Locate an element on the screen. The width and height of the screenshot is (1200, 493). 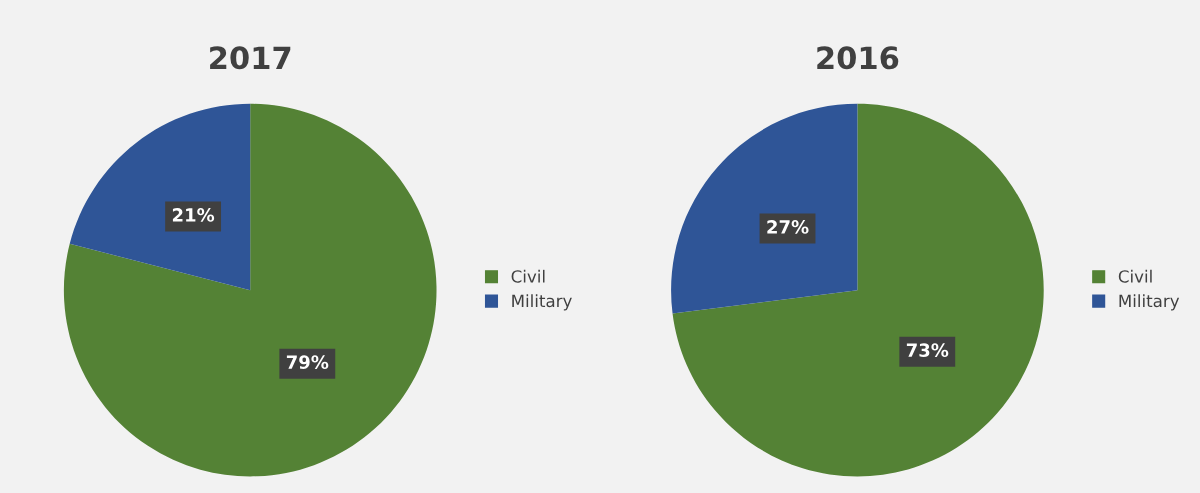
data-label: 27% is located at coordinates (788, 227).